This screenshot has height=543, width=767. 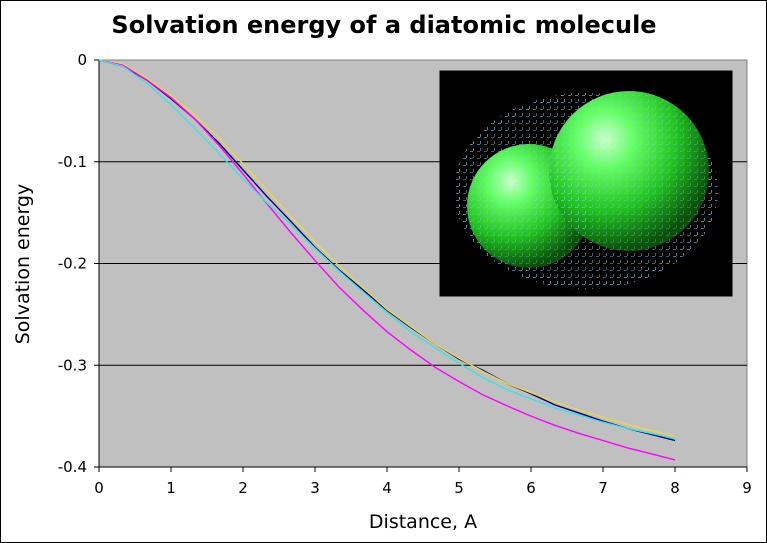 What do you see at coordinates (459, 488) in the screenshot?
I see `x-tick-label: 5` at bounding box center [459, 488].